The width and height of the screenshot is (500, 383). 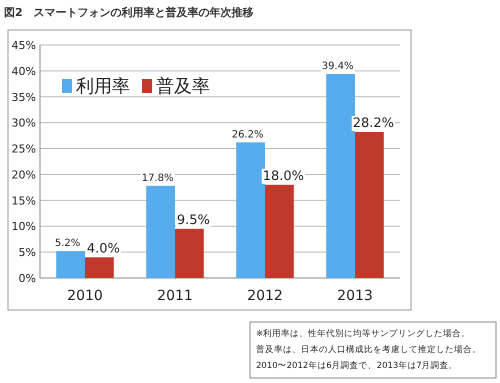 I want to click on legend-label: 普及率, so click(x=183, y=86).